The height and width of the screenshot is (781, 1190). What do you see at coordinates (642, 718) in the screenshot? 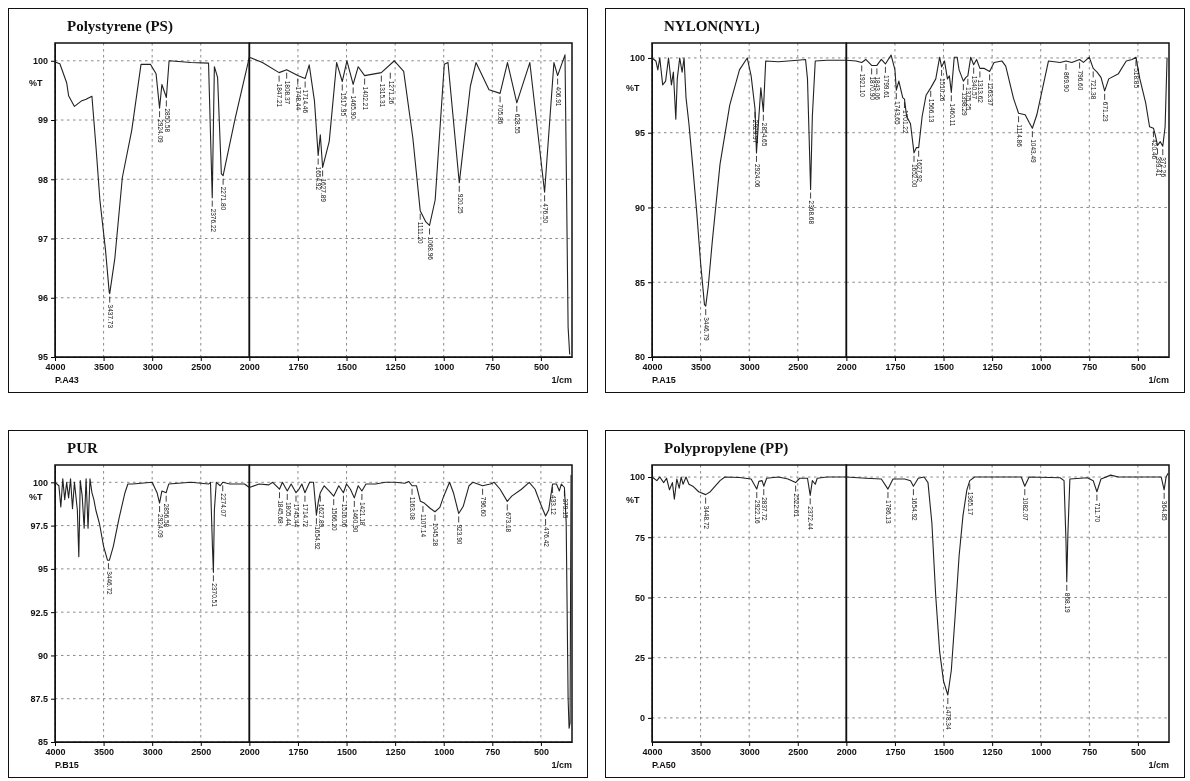
I see `y-tick-label: 0` at bounding box center [642, 718].